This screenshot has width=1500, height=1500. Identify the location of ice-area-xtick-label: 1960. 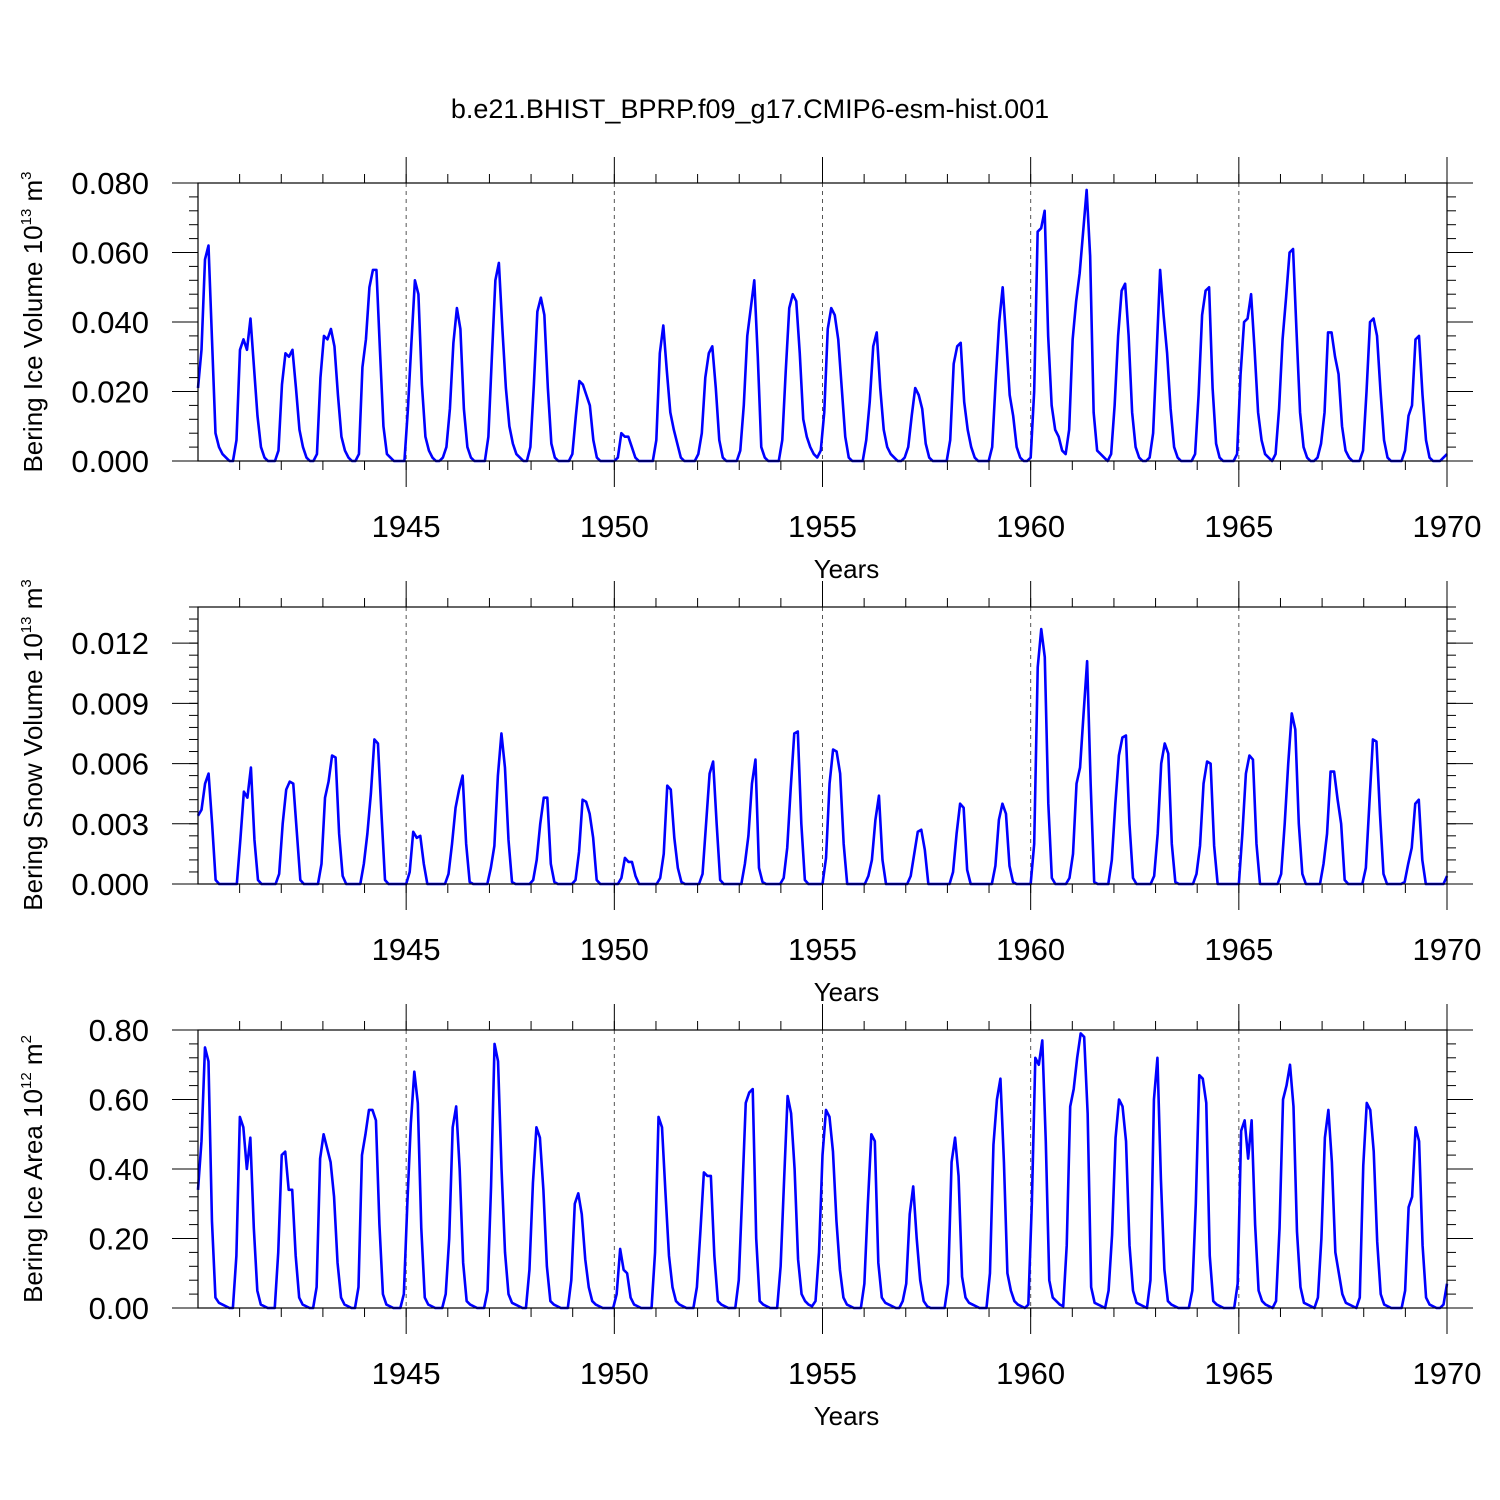
(1030, 1373).